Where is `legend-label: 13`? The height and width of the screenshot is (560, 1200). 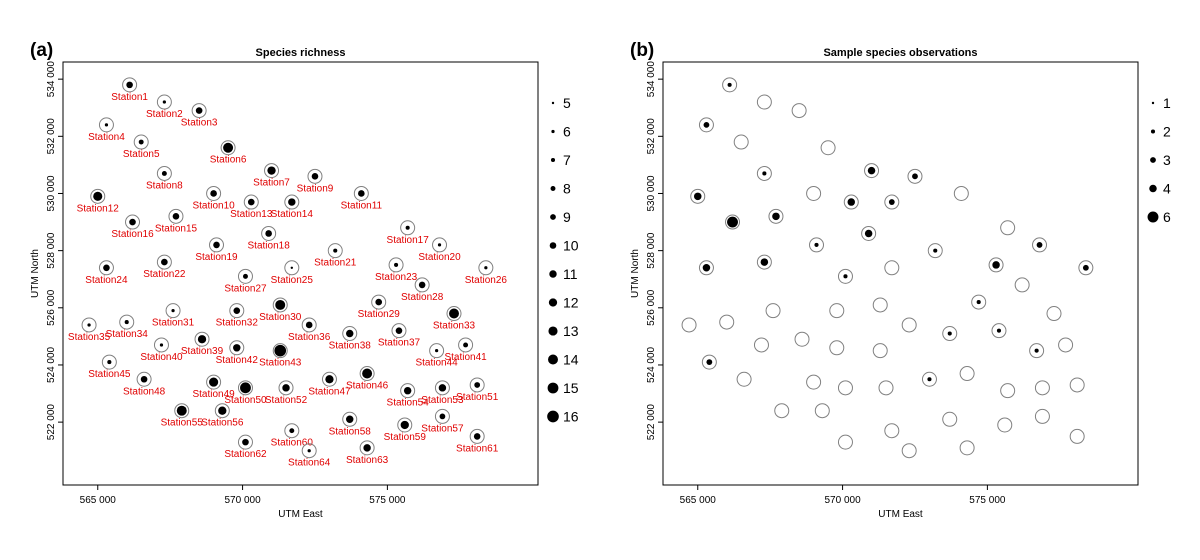
legend-label: 13 is located at coordinates (571, 331).